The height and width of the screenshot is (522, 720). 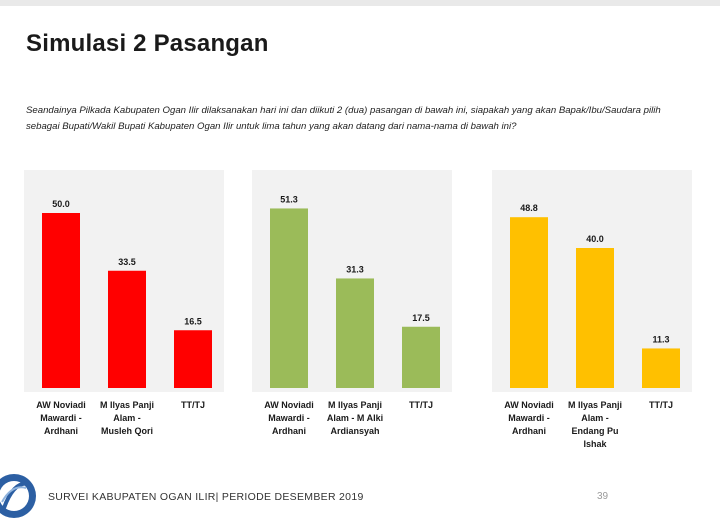 I want to click on category-label: Musleh Qori, so click(x=127, y=431).